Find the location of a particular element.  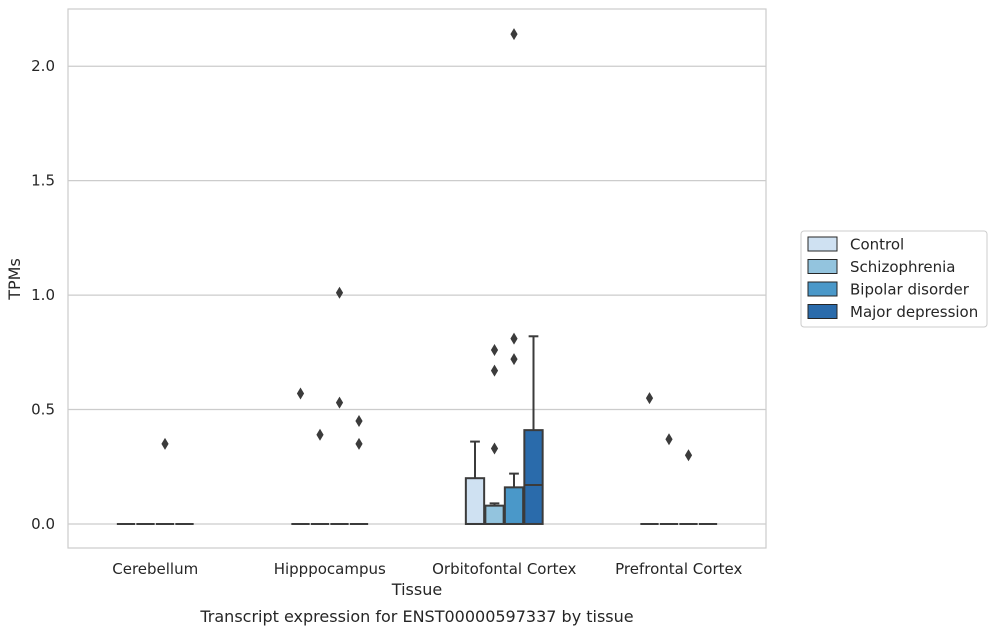

legend-frame is located at coordinates (894, 279).